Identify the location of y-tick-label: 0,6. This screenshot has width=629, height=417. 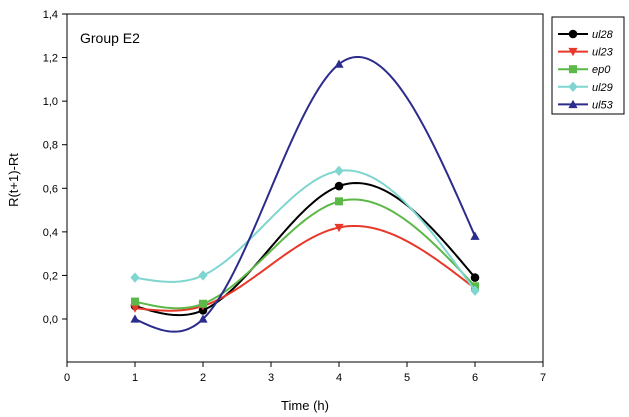
(50, 189).